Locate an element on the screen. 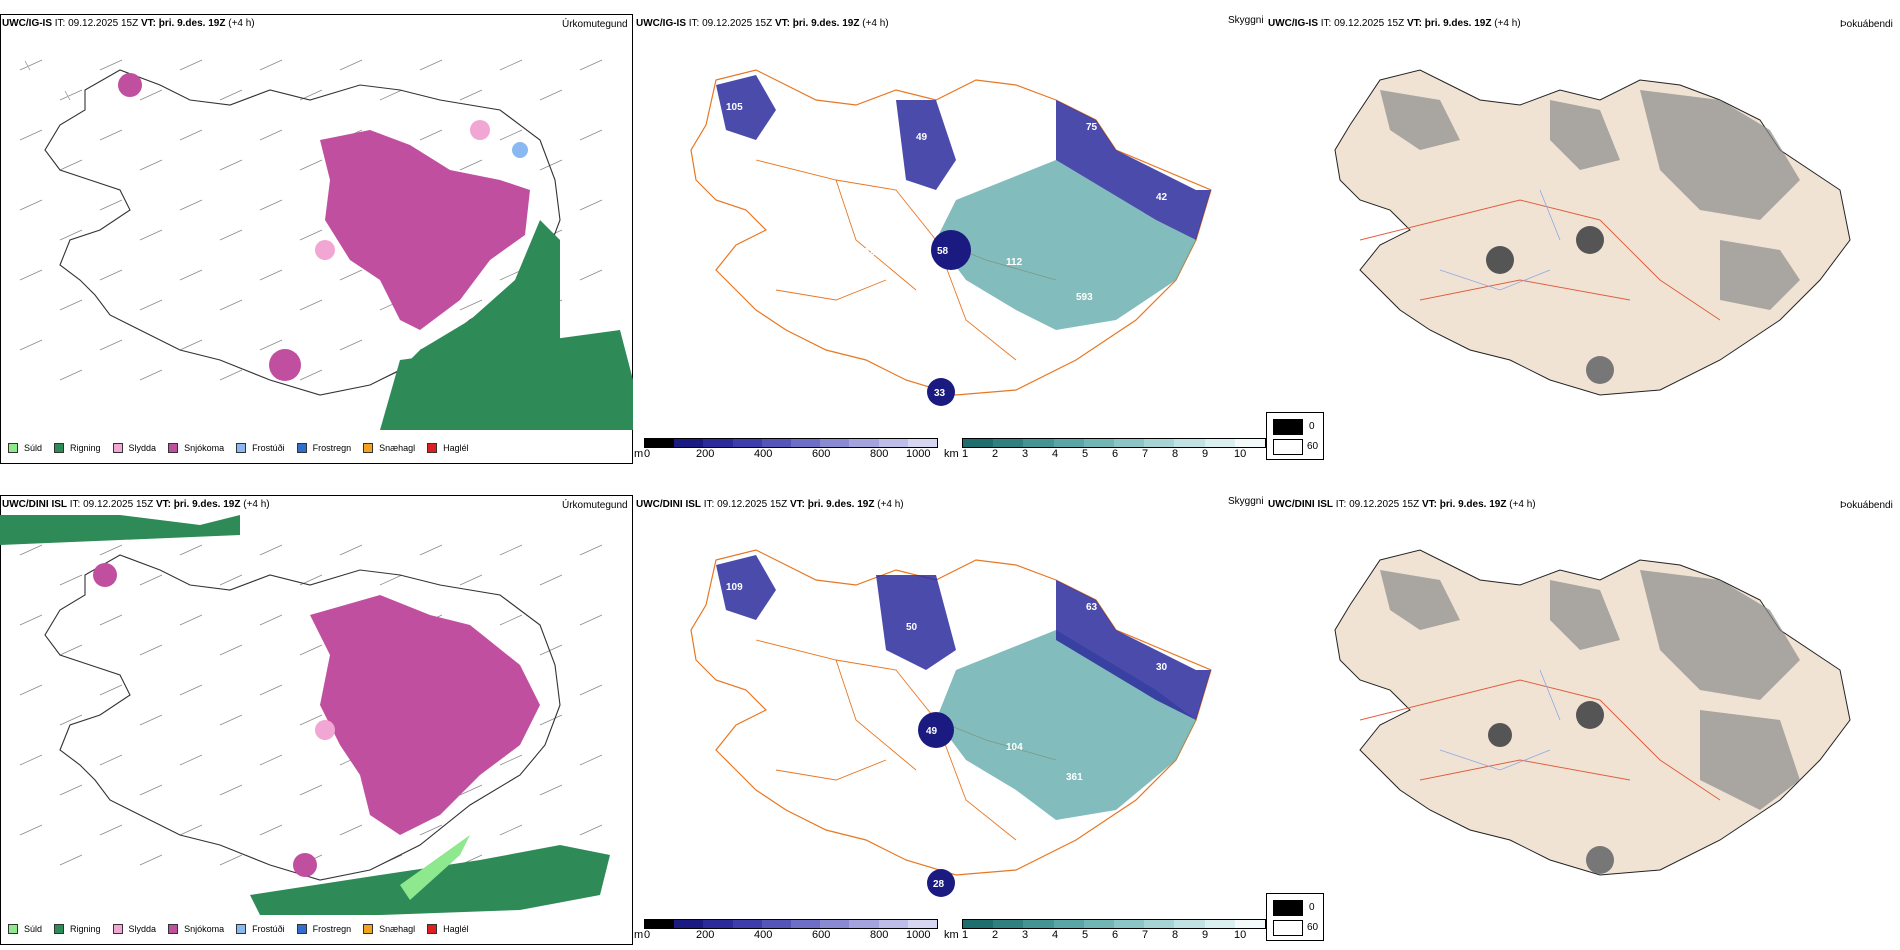 The height and width of the screenshot is (950, 1900). cloud-base-label: 28 is located at coordinates (939, 884).